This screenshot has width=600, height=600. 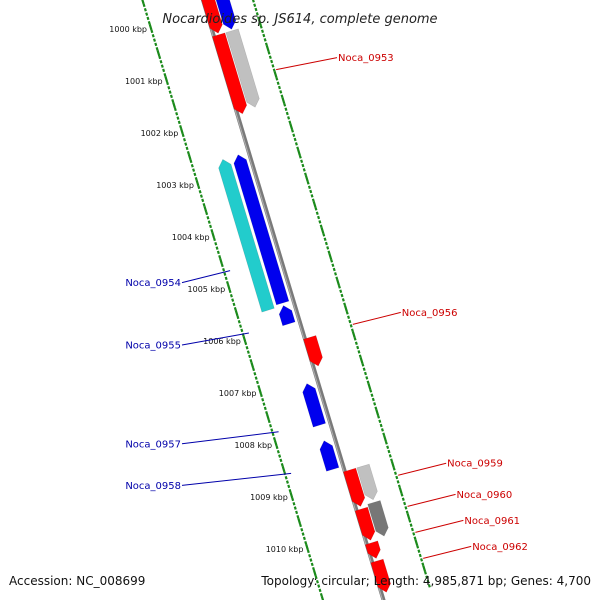 What do you see at coordinates (160, 133) in the screenshot?
I see `scale-label: 1002 kbp` at bounding box center [160, 133].